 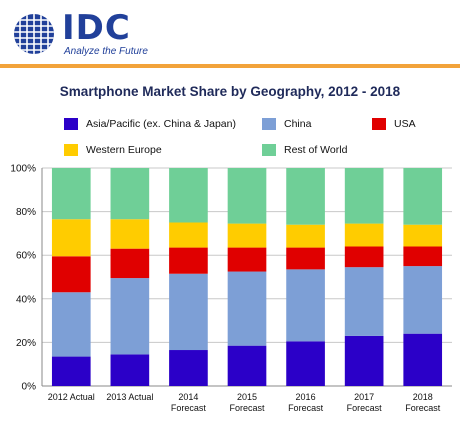 I want to click on x-tick-label: 2014, so click(x=188, y=397).